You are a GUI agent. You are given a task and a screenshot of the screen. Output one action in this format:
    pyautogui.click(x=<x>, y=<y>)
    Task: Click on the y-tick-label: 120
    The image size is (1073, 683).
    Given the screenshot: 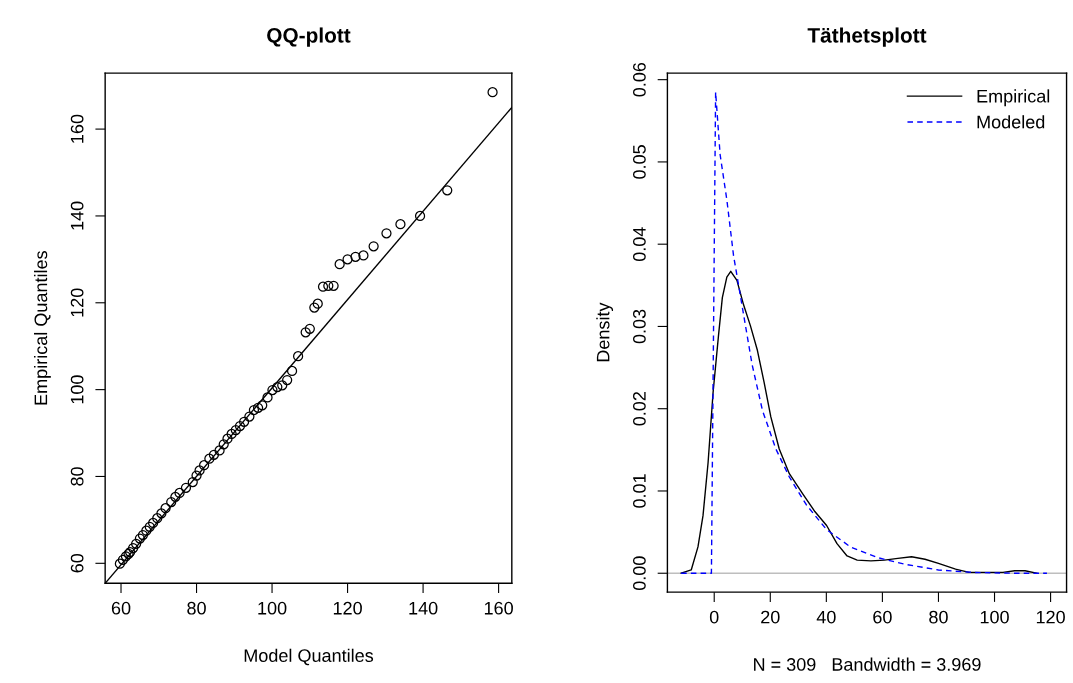 What is the action you would take?
    pyautogui.click(x=77, y=302)
    